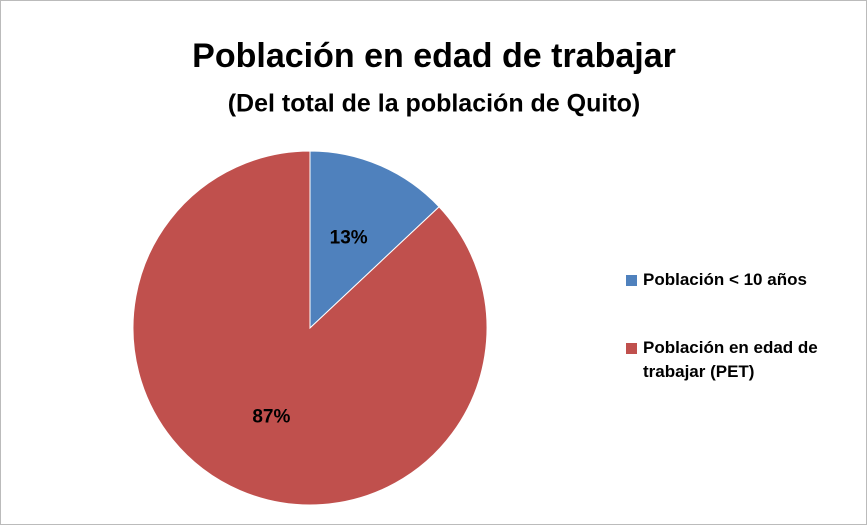 Image resolution: width=868 pixels, height=526 pixels. I want to click on data-label: 13%, so click(349, 238).